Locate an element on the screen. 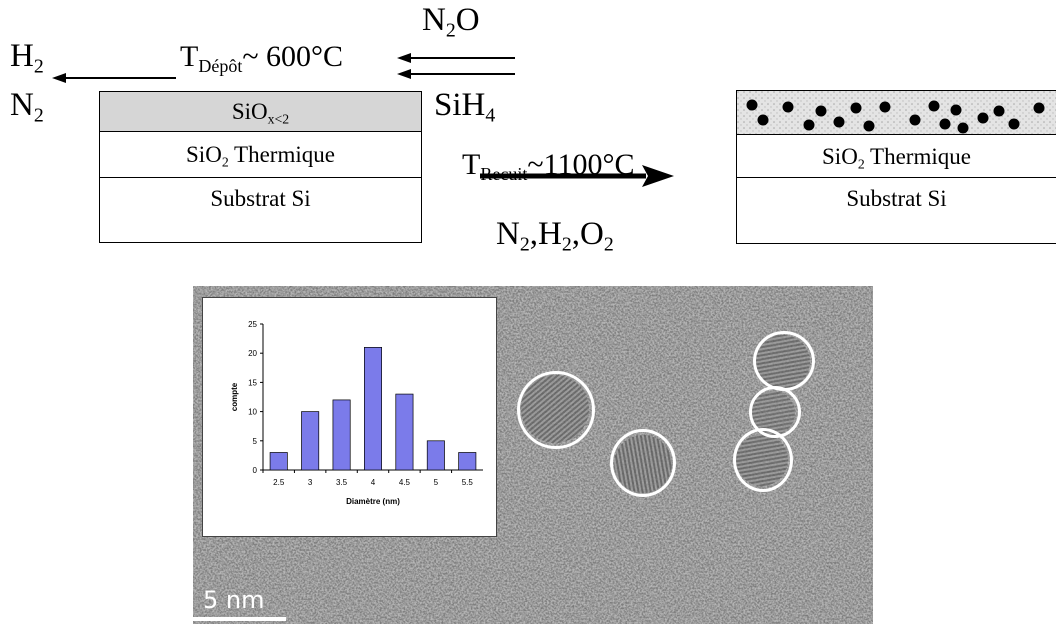 The image size is (1056, 625). anneal-gases-label: N2,H2,O2 is located at coordinates (555, 236).